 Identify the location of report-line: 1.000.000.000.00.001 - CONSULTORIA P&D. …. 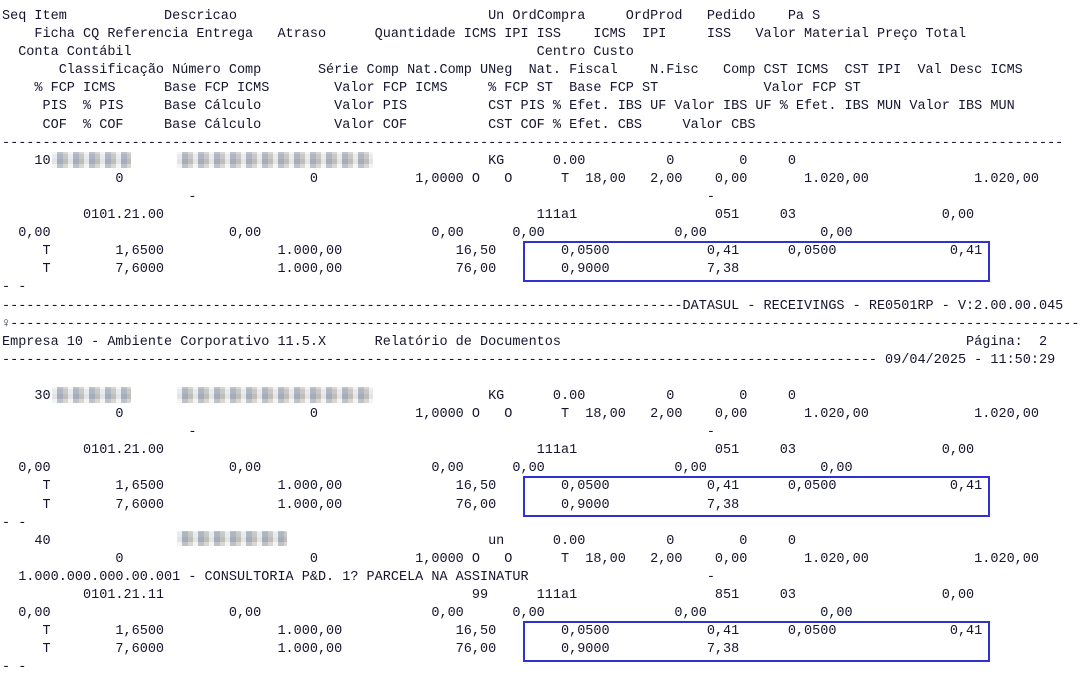
(358, 577).